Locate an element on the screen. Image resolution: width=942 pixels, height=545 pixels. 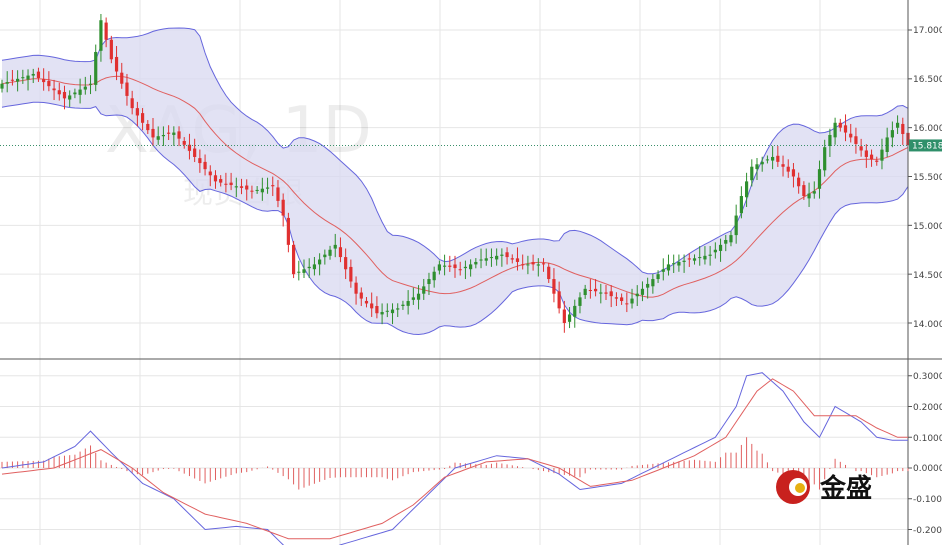
logo-text: 金盛 is located at coordinates (845, 488).